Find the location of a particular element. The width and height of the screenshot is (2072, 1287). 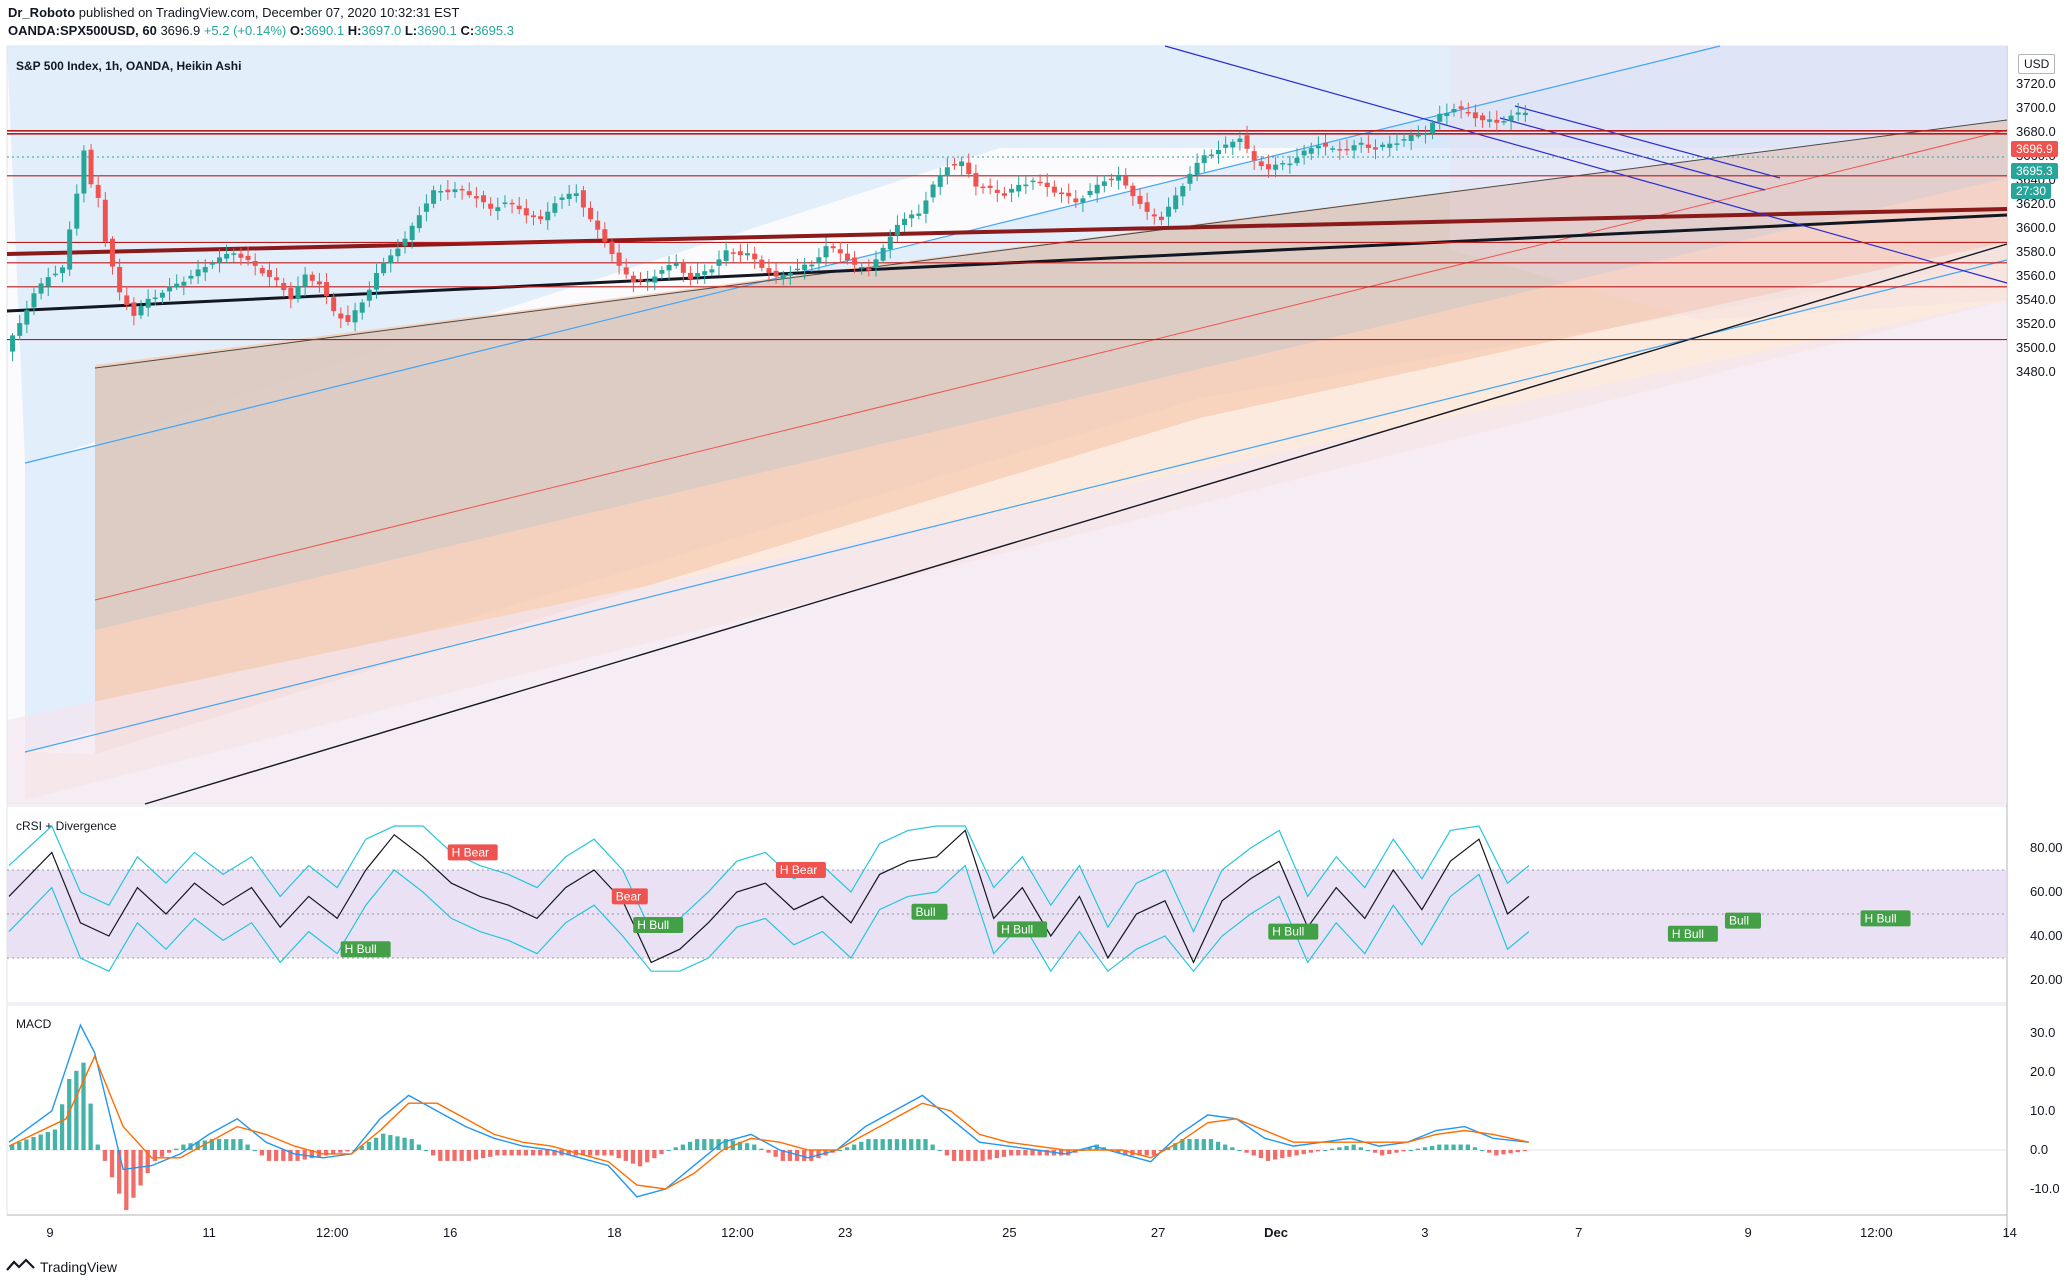

currency-label: USD is located at coordinates (2037, 64).